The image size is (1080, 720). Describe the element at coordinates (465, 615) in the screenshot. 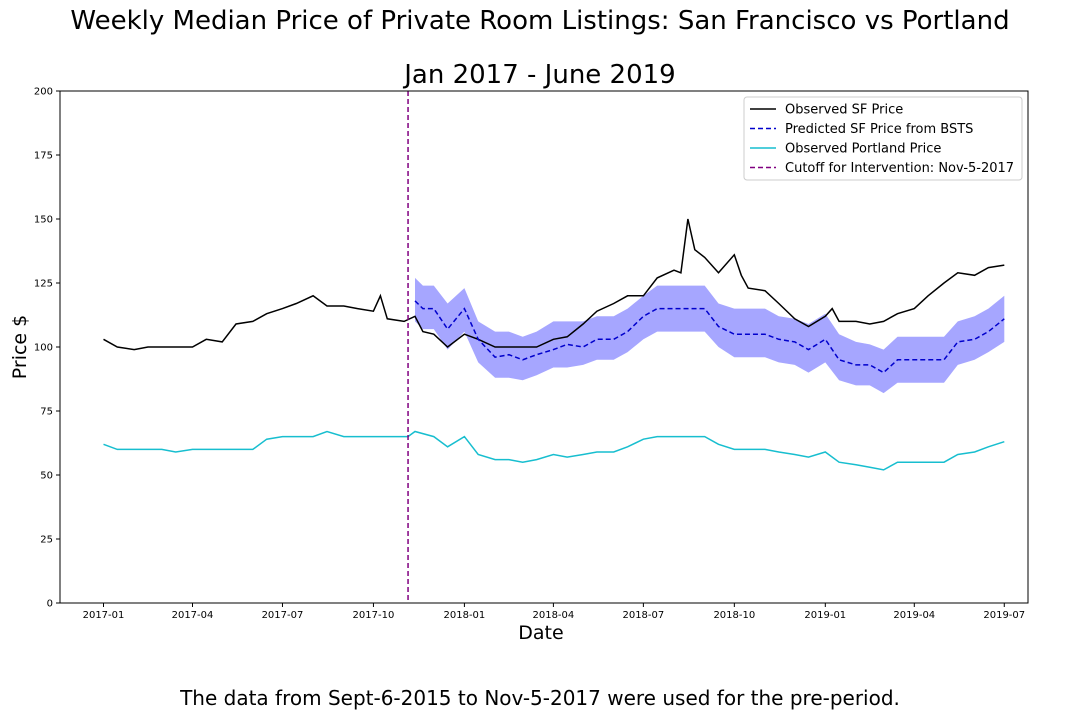

I see `x-tick-label: 2018-01` at that location.